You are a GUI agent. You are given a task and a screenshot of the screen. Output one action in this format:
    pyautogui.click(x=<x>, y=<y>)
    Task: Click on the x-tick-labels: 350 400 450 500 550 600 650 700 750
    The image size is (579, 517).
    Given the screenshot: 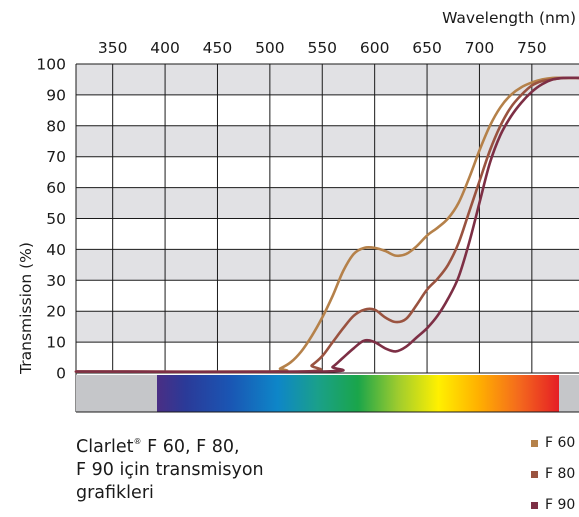 What is the action you would take?
    pyautogui.click(x=322, y=48)
    